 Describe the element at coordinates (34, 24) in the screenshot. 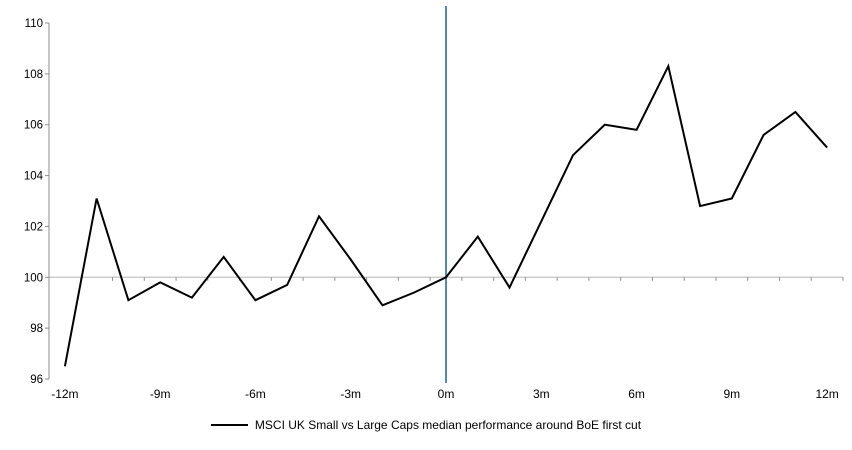

I see `y-axis-label: 110` at that location.